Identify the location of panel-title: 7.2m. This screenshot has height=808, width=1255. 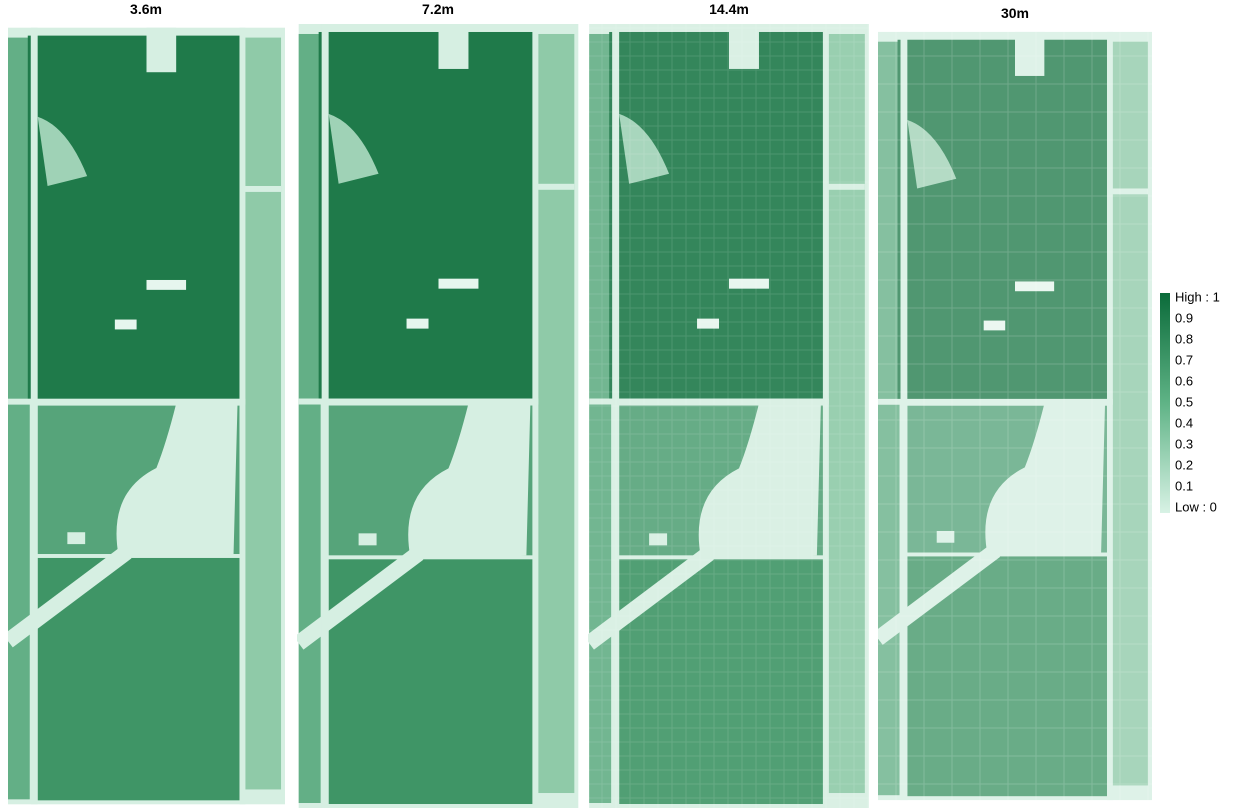
(438, 9).